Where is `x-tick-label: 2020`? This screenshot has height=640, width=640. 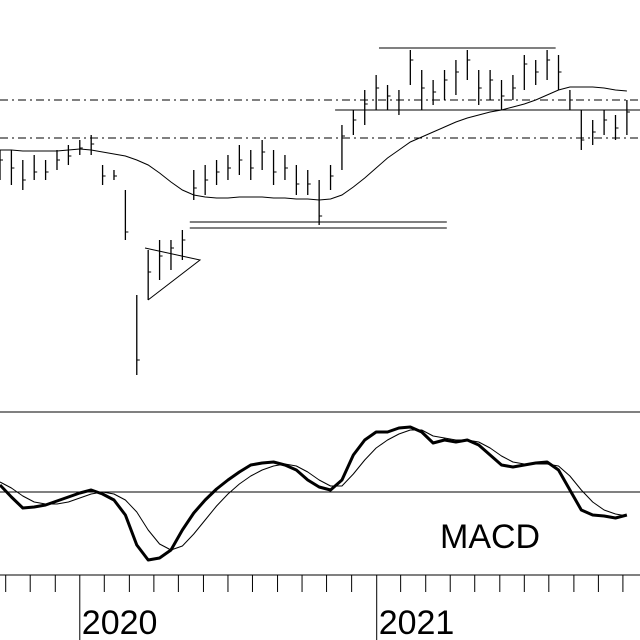 x-tick-label: 2020 is located at coordinates (120, 622).